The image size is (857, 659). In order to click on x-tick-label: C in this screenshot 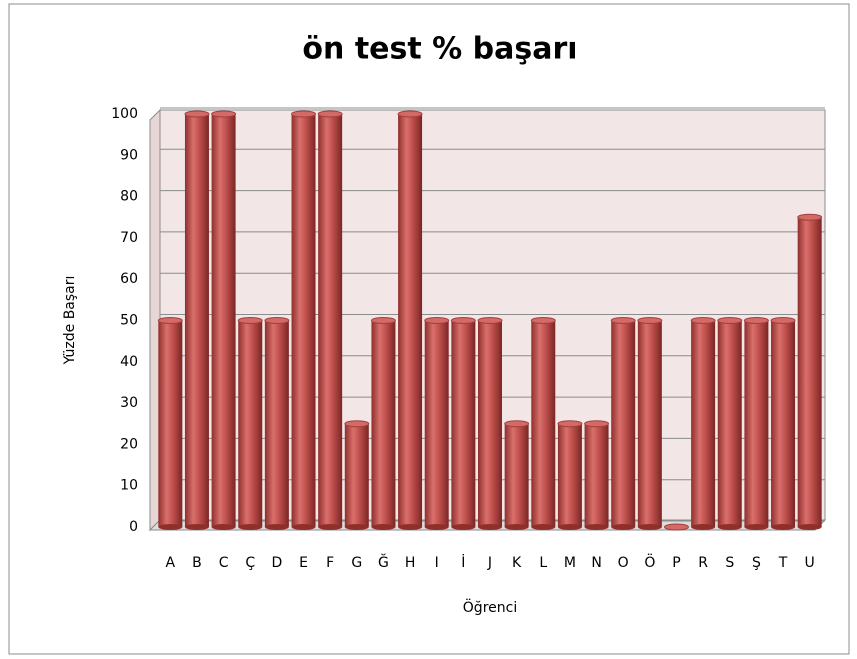, I will do `click(224, 563)`.